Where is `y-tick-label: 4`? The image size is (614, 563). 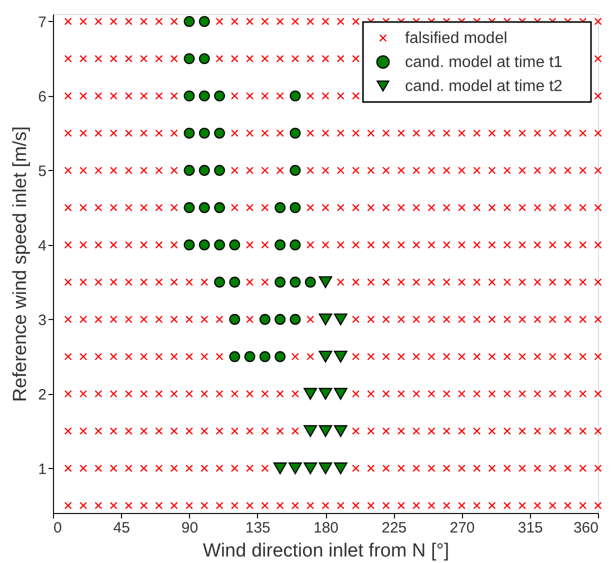 y-tick-label: 4 is located at coordinates (42, 245).